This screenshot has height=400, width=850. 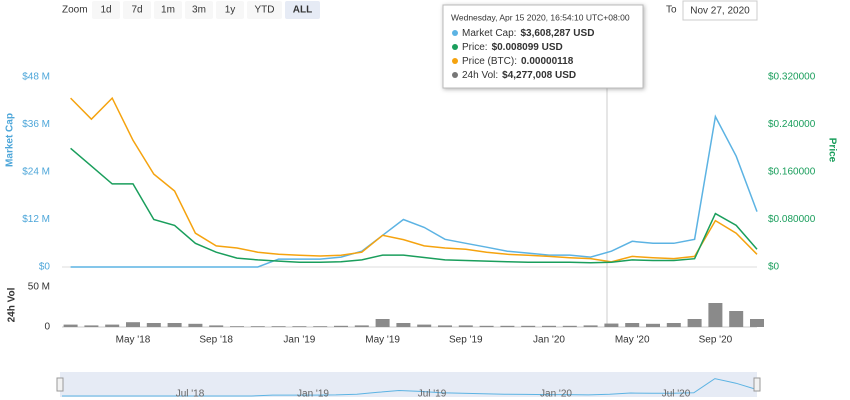 I want to click on x-tick-label: Jan '19, so click(x=299, y=340).